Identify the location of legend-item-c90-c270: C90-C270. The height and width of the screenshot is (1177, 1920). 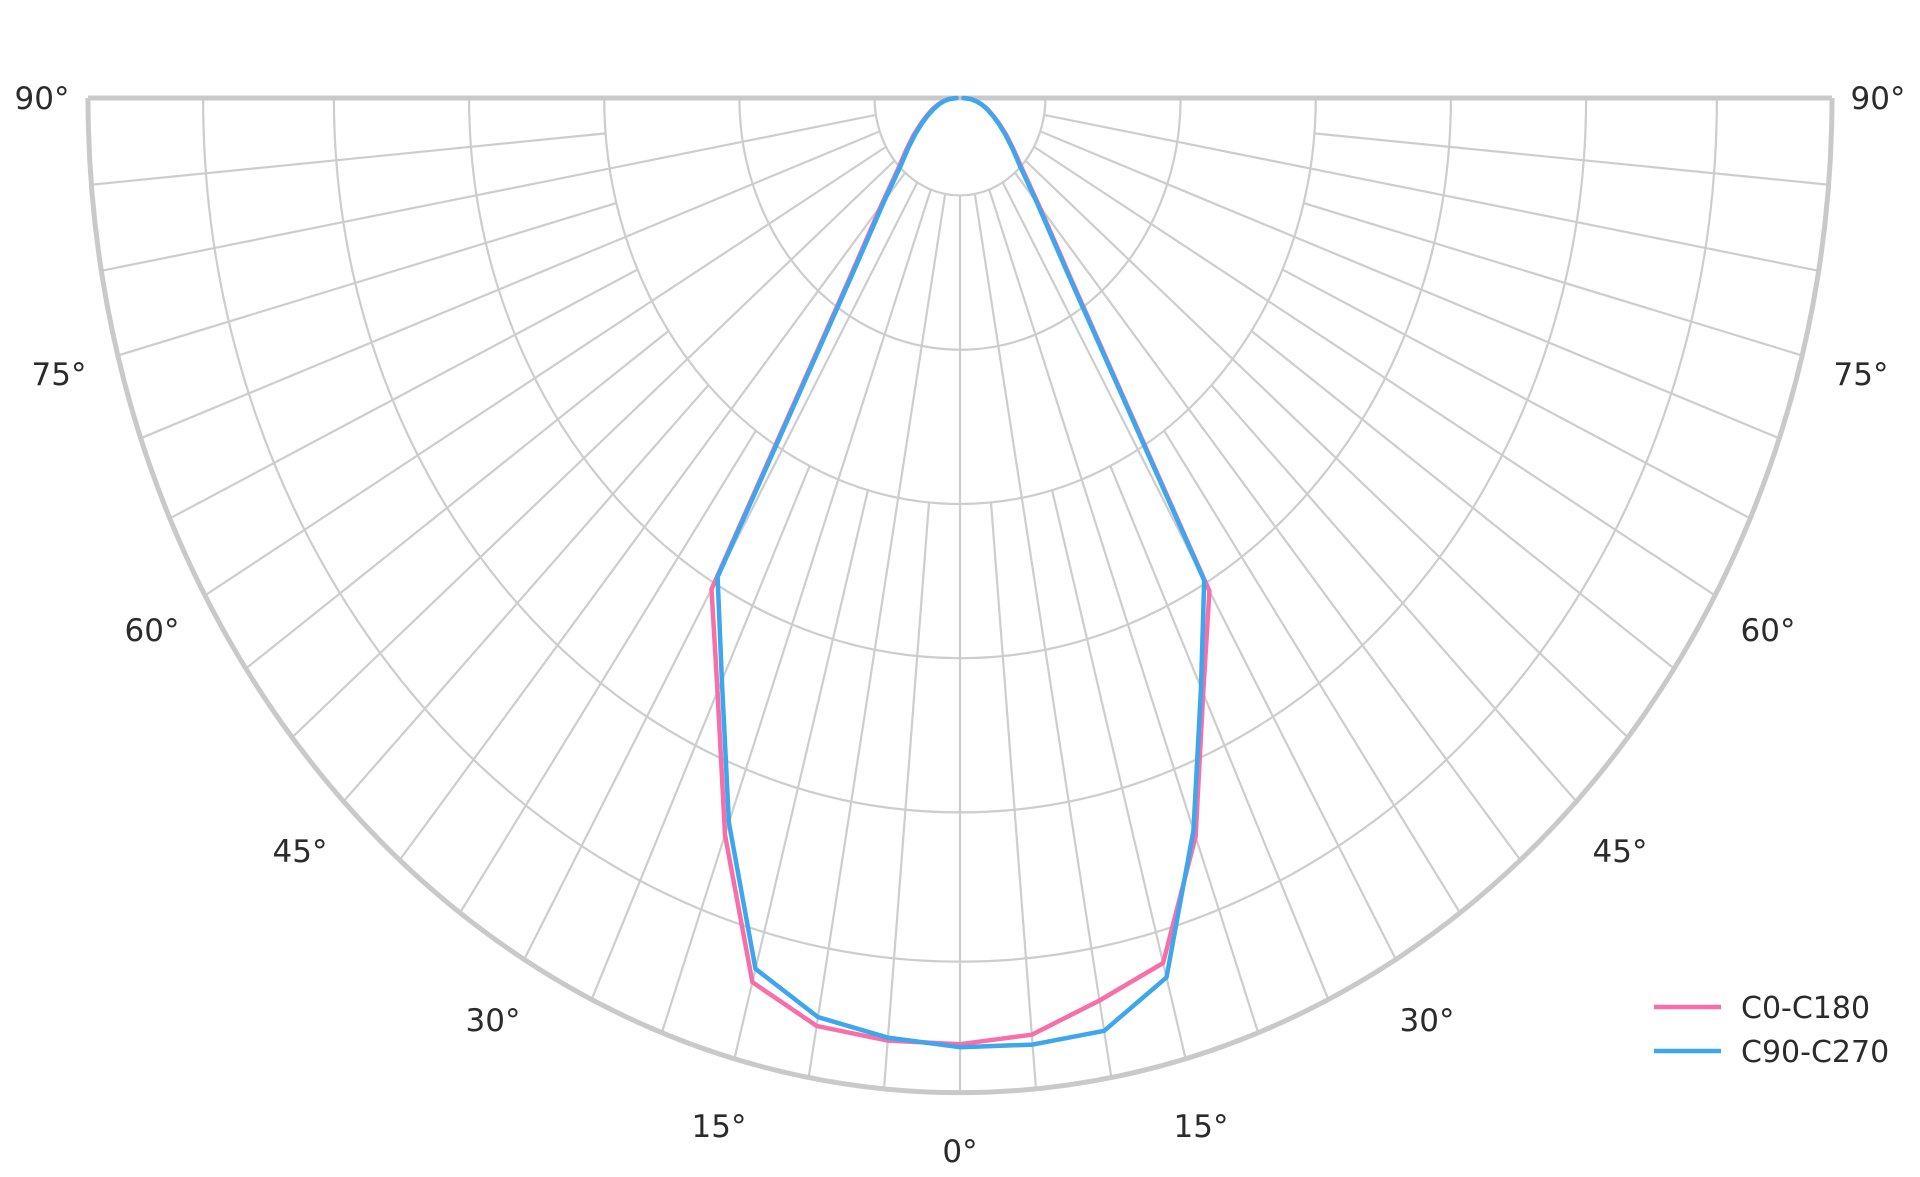
(1771, 1052).